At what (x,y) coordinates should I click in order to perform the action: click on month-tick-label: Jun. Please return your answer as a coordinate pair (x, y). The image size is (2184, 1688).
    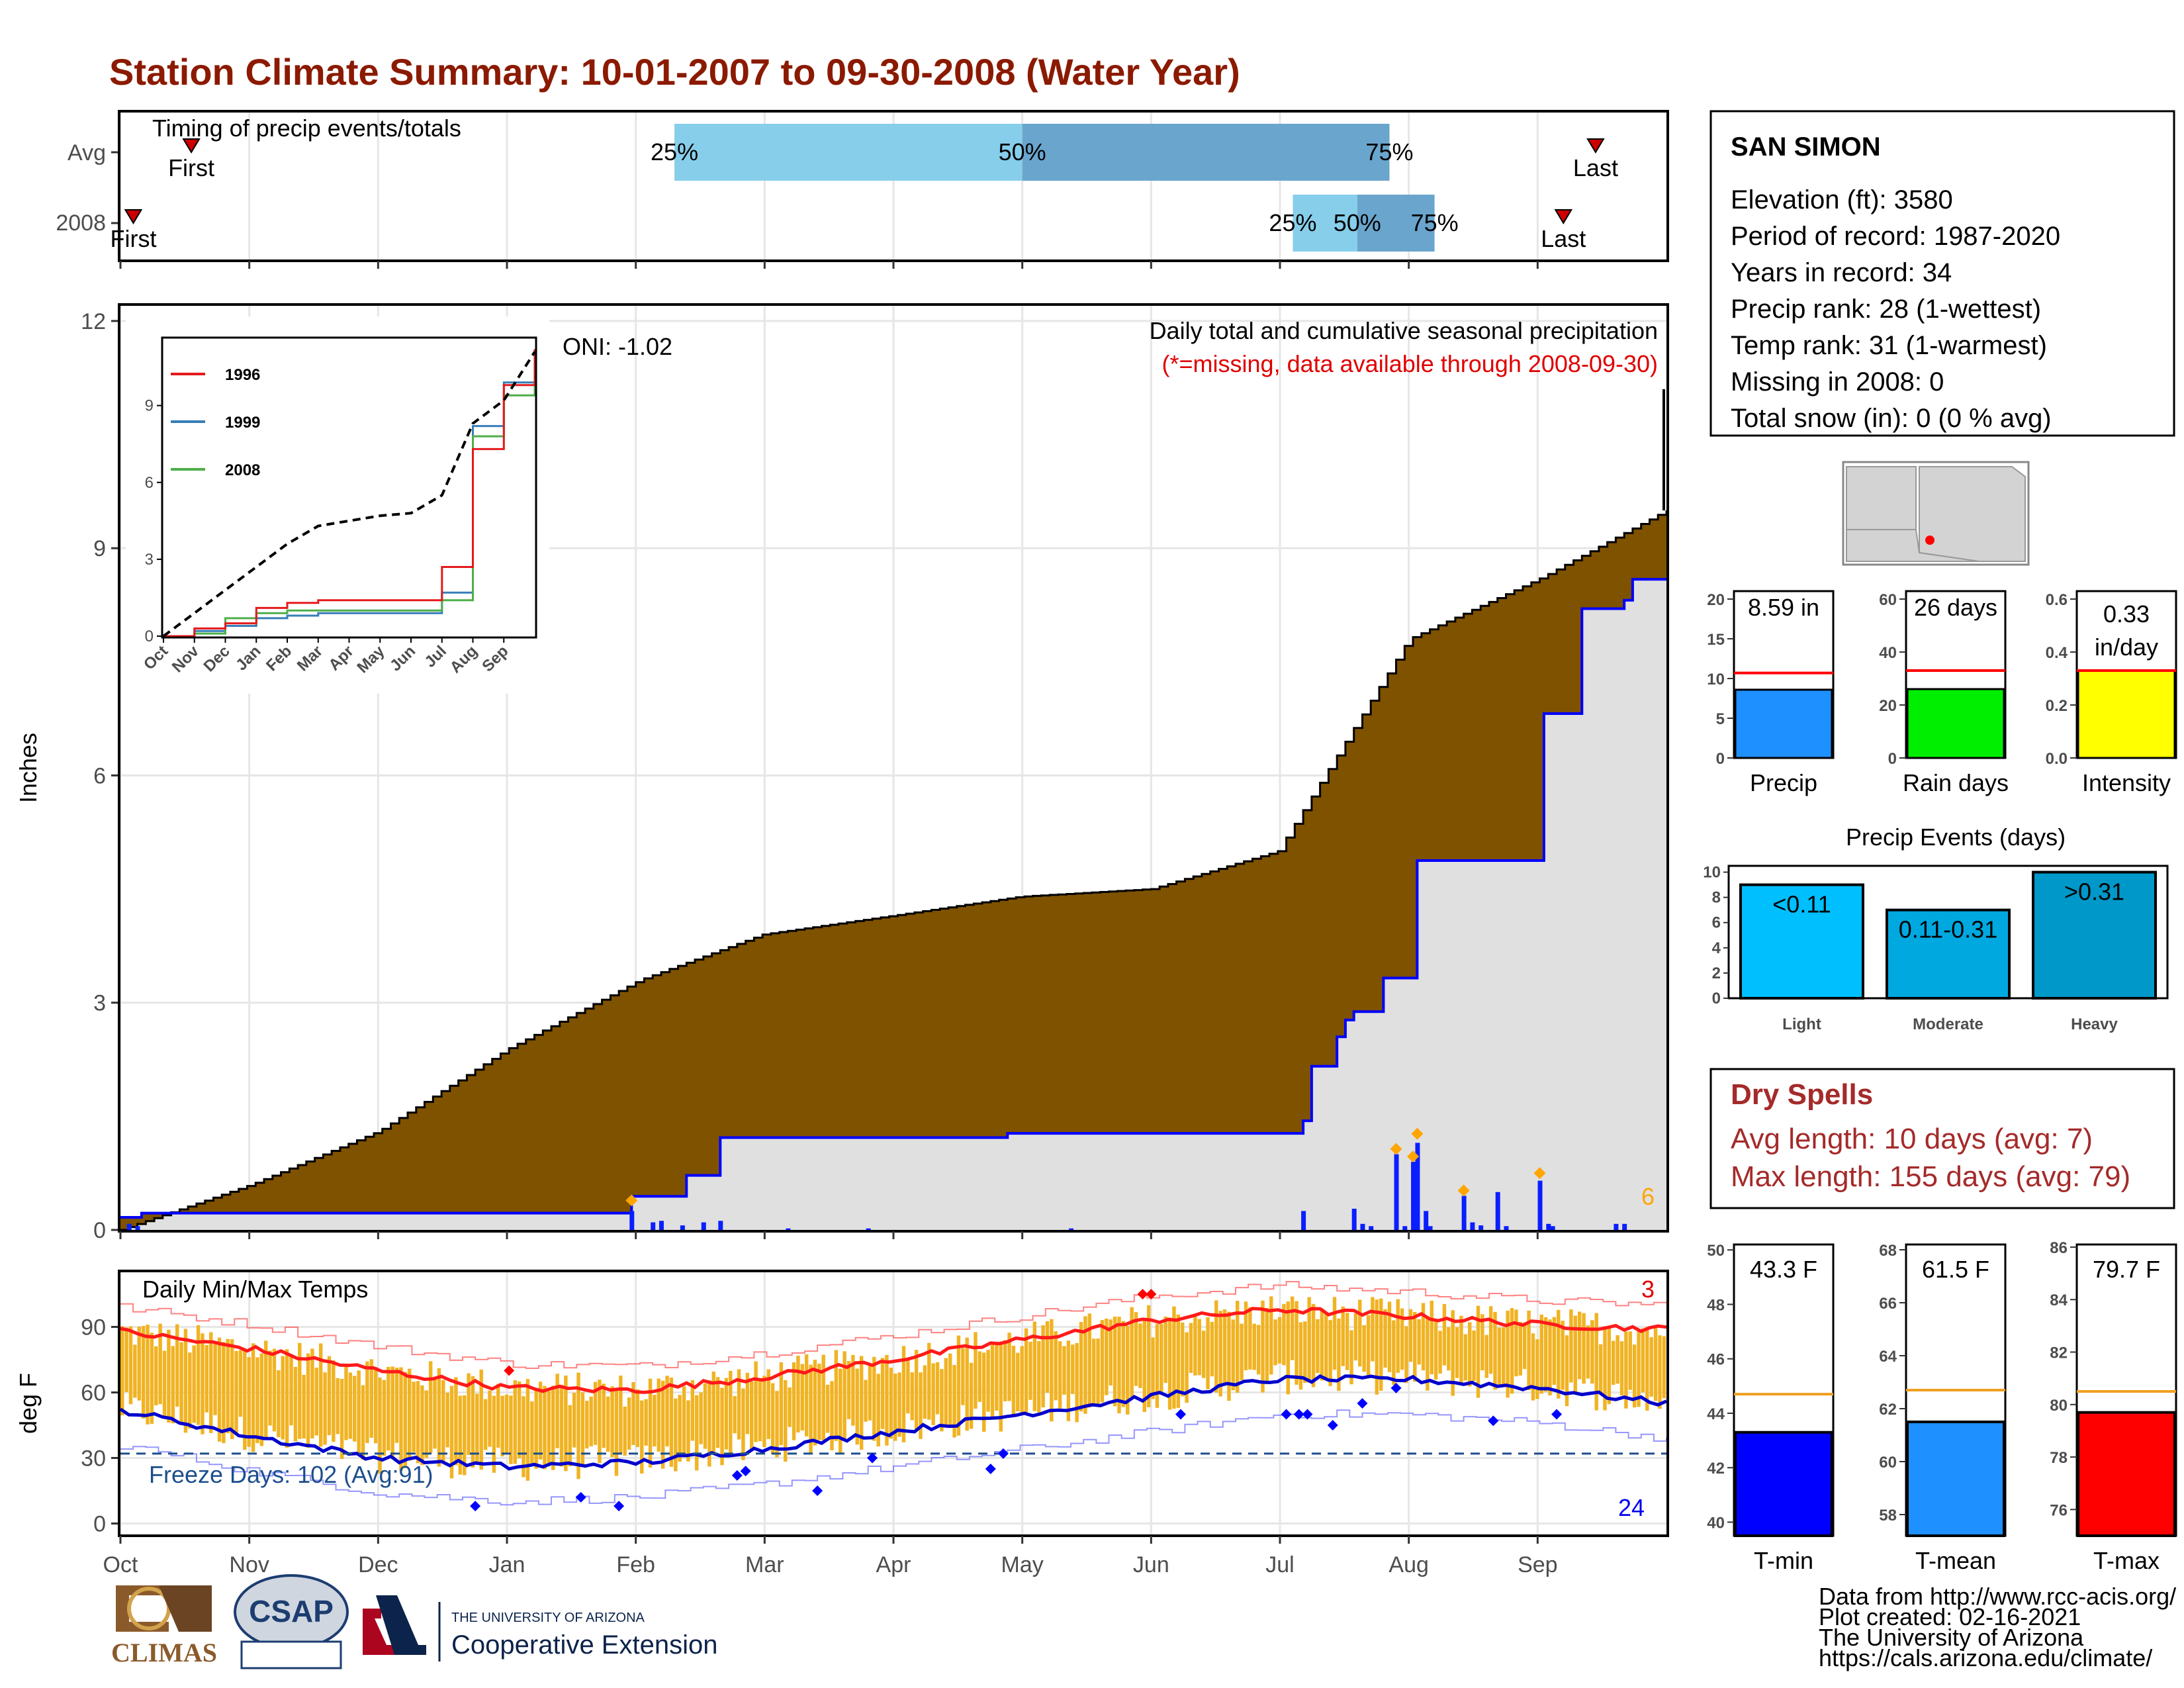
    Looking at the image, I should click on (1151, 1564).